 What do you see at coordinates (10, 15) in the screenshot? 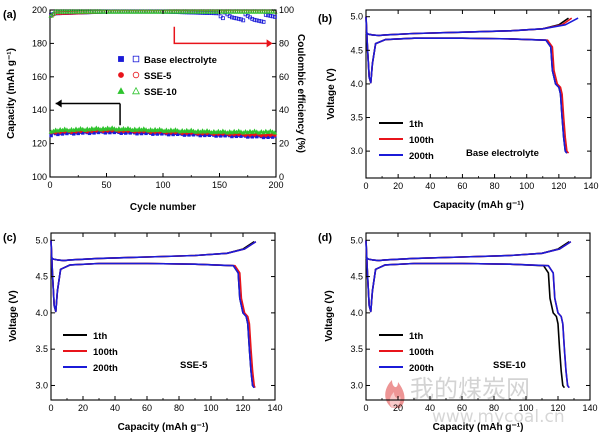
I see `panel-label: (a)` at bounding box center [10, 15].